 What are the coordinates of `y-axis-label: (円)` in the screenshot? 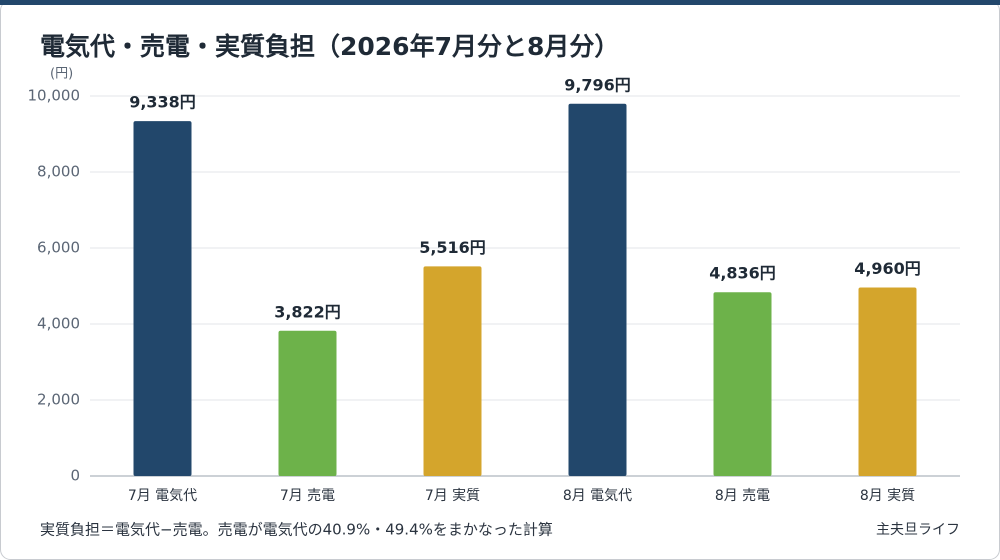 It's located at (61, 74).